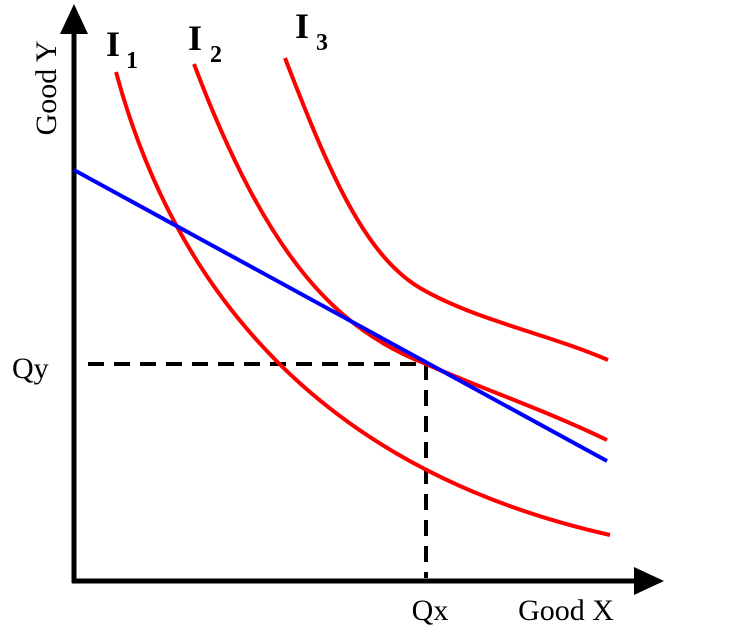  I want to click on curve-label-i1-subscript: 1, so click(132, 61).